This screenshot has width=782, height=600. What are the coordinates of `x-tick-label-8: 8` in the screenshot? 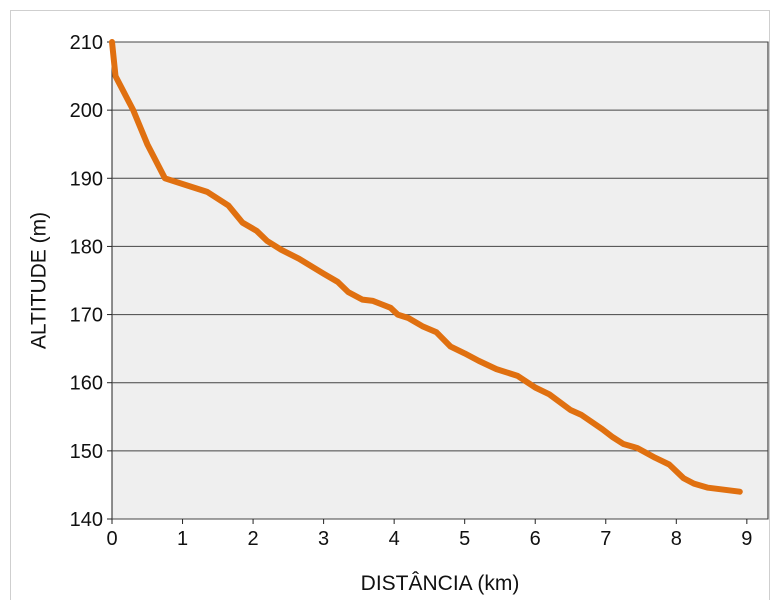 It's located at (676, 539).